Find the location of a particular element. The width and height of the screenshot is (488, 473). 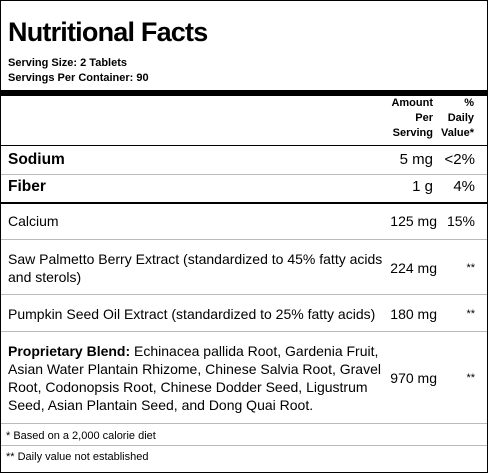

proprietary-blend-label: Proprietary Blend: is located at coordinates (69, 351).